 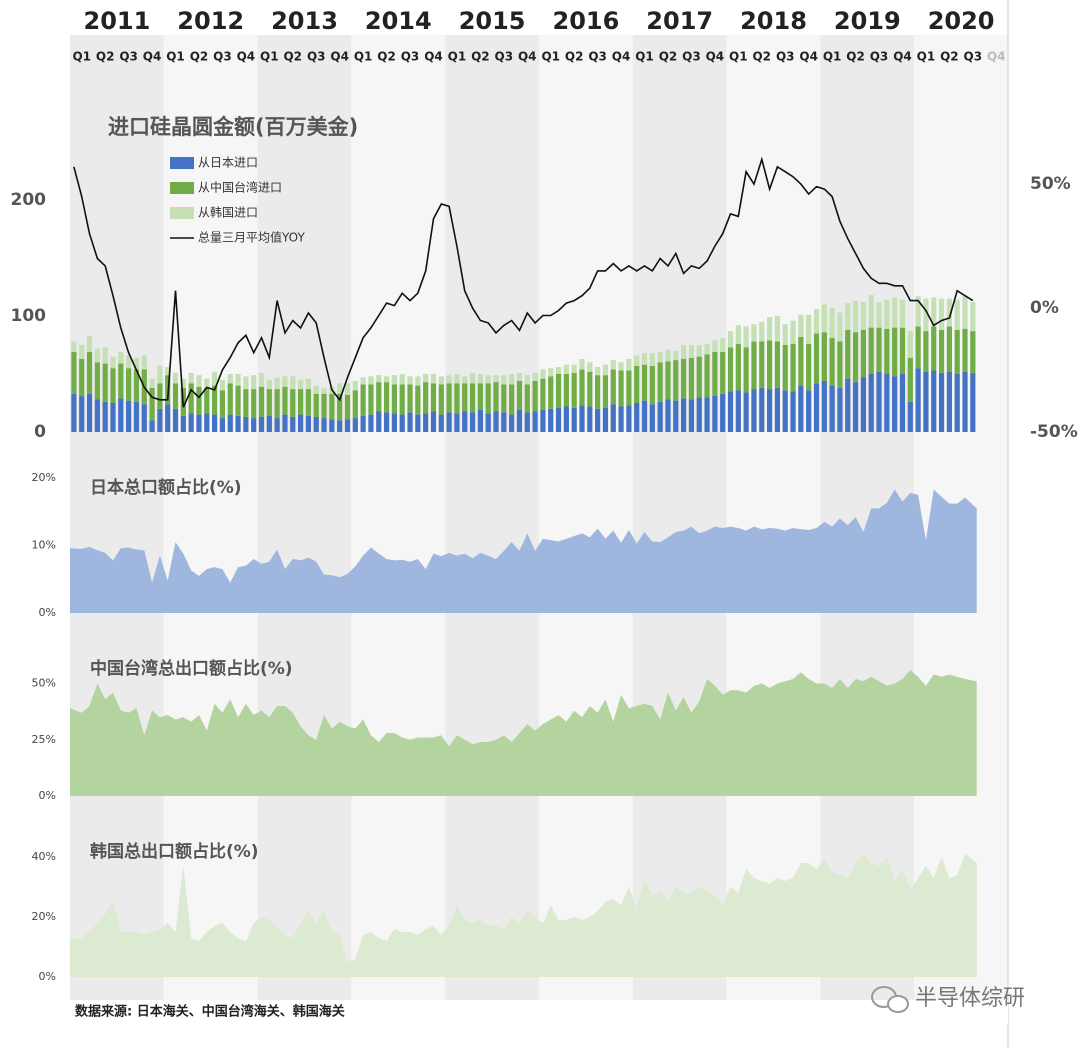 What do you see at coordinates (240, 187) in the screenshot?
I see `legend-label: 从中国台湾进口` at bounding box center [240, 187].